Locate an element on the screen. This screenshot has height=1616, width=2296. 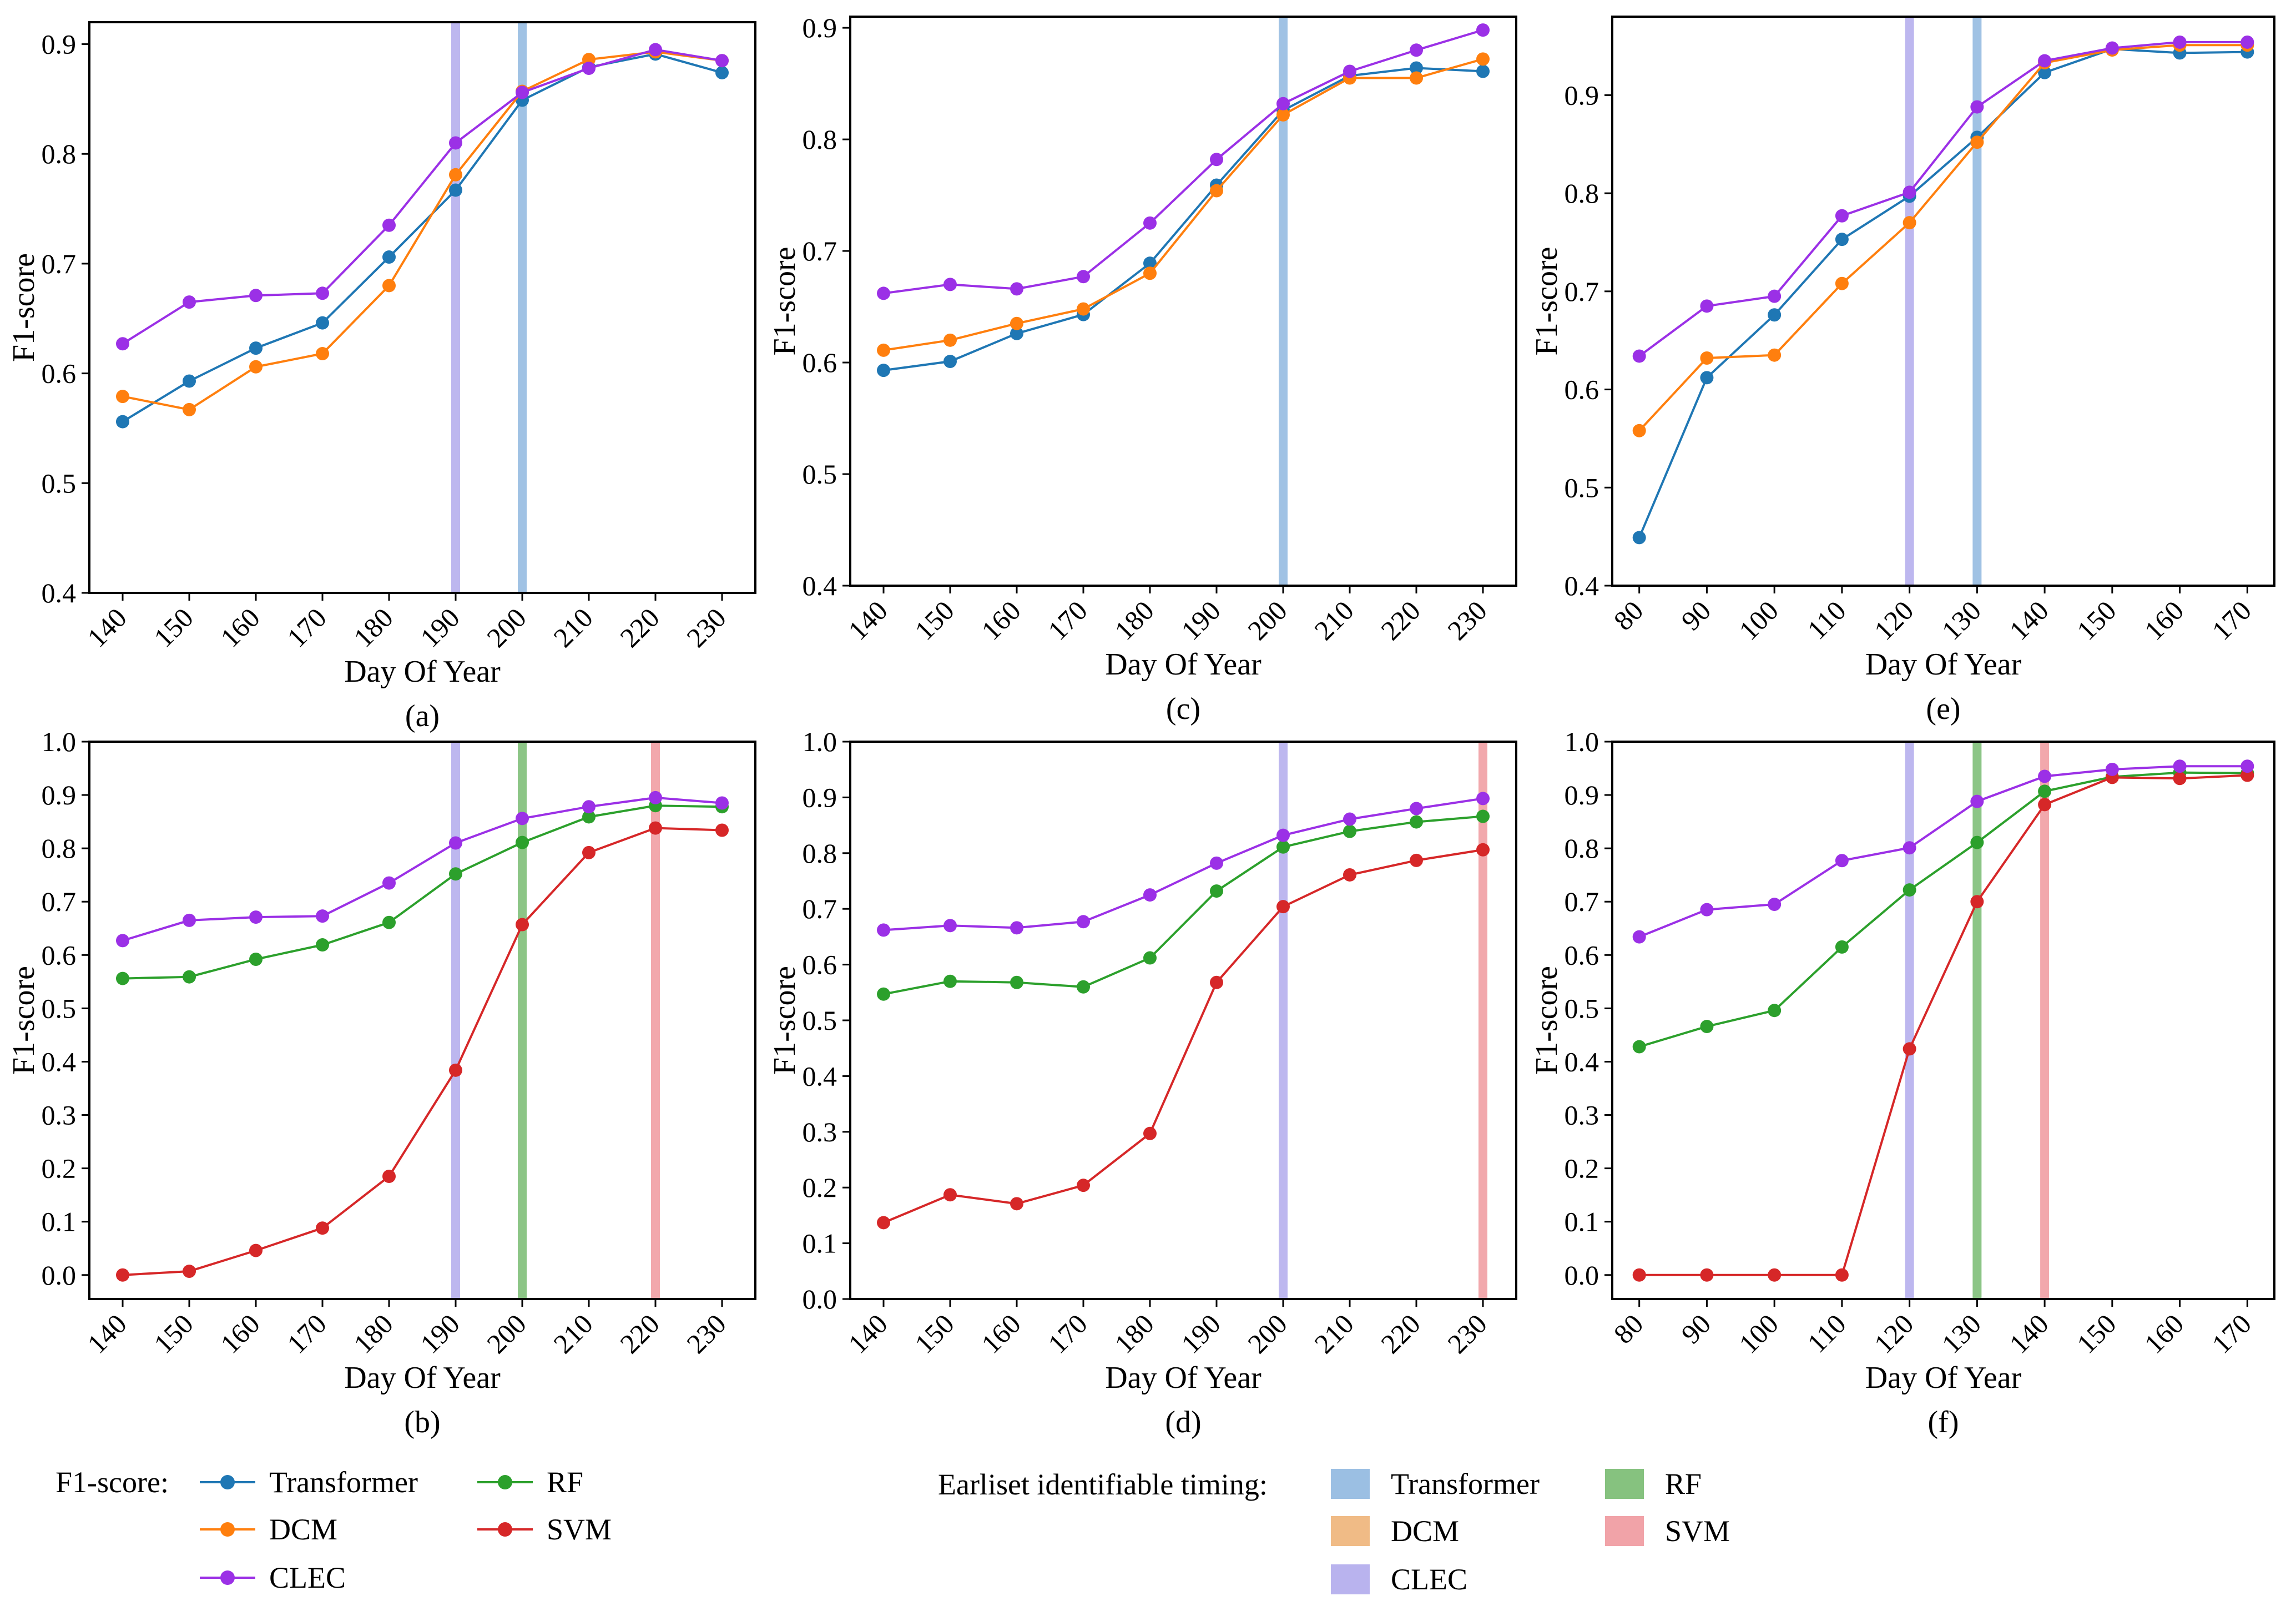
y-tick-label: 0.6 is located at coordinates (59, 954).